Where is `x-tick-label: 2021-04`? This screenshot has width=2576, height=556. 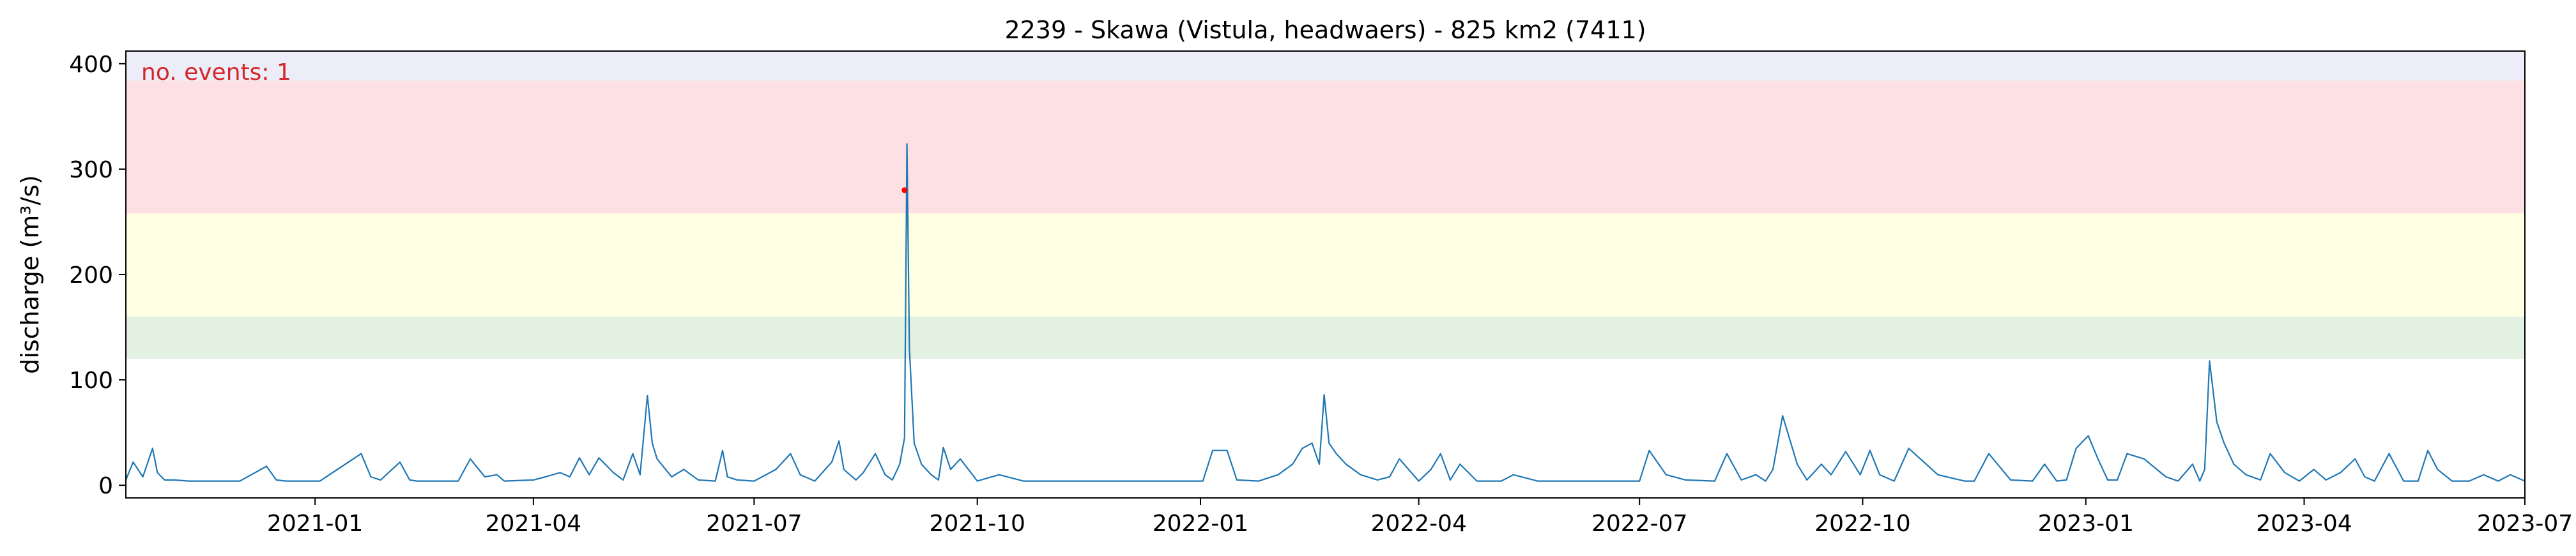 x-tick-label: 2021-04 is located at coordinates (533, 524).